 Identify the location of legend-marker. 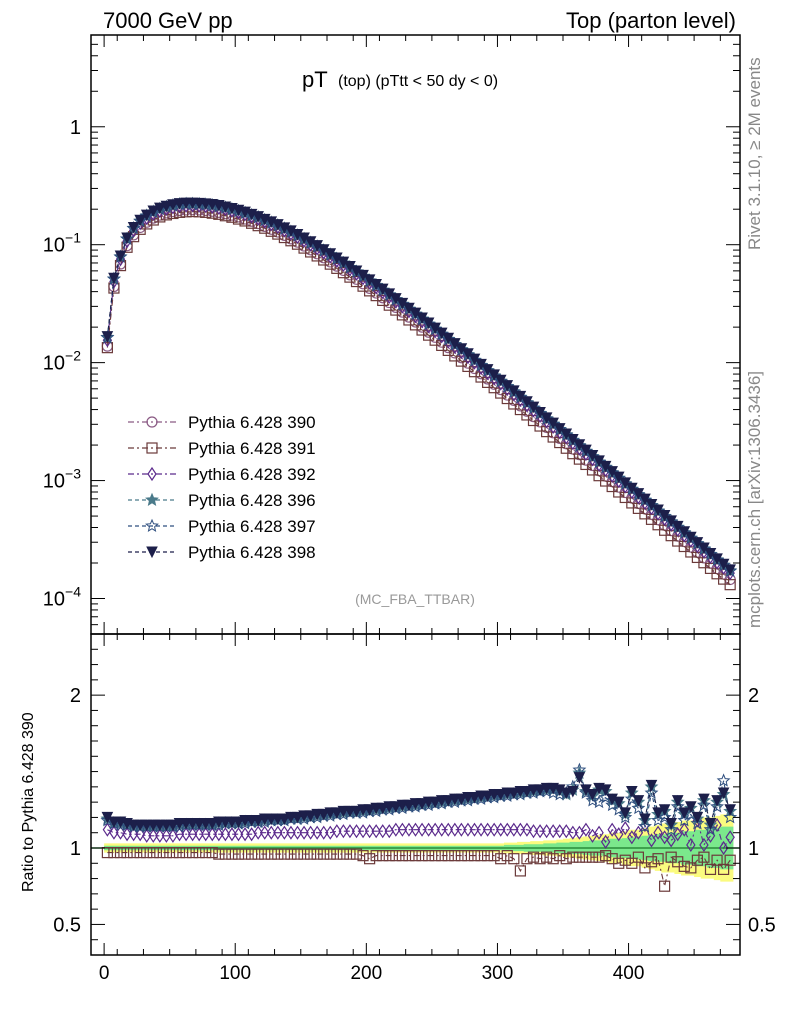
(152, 448).